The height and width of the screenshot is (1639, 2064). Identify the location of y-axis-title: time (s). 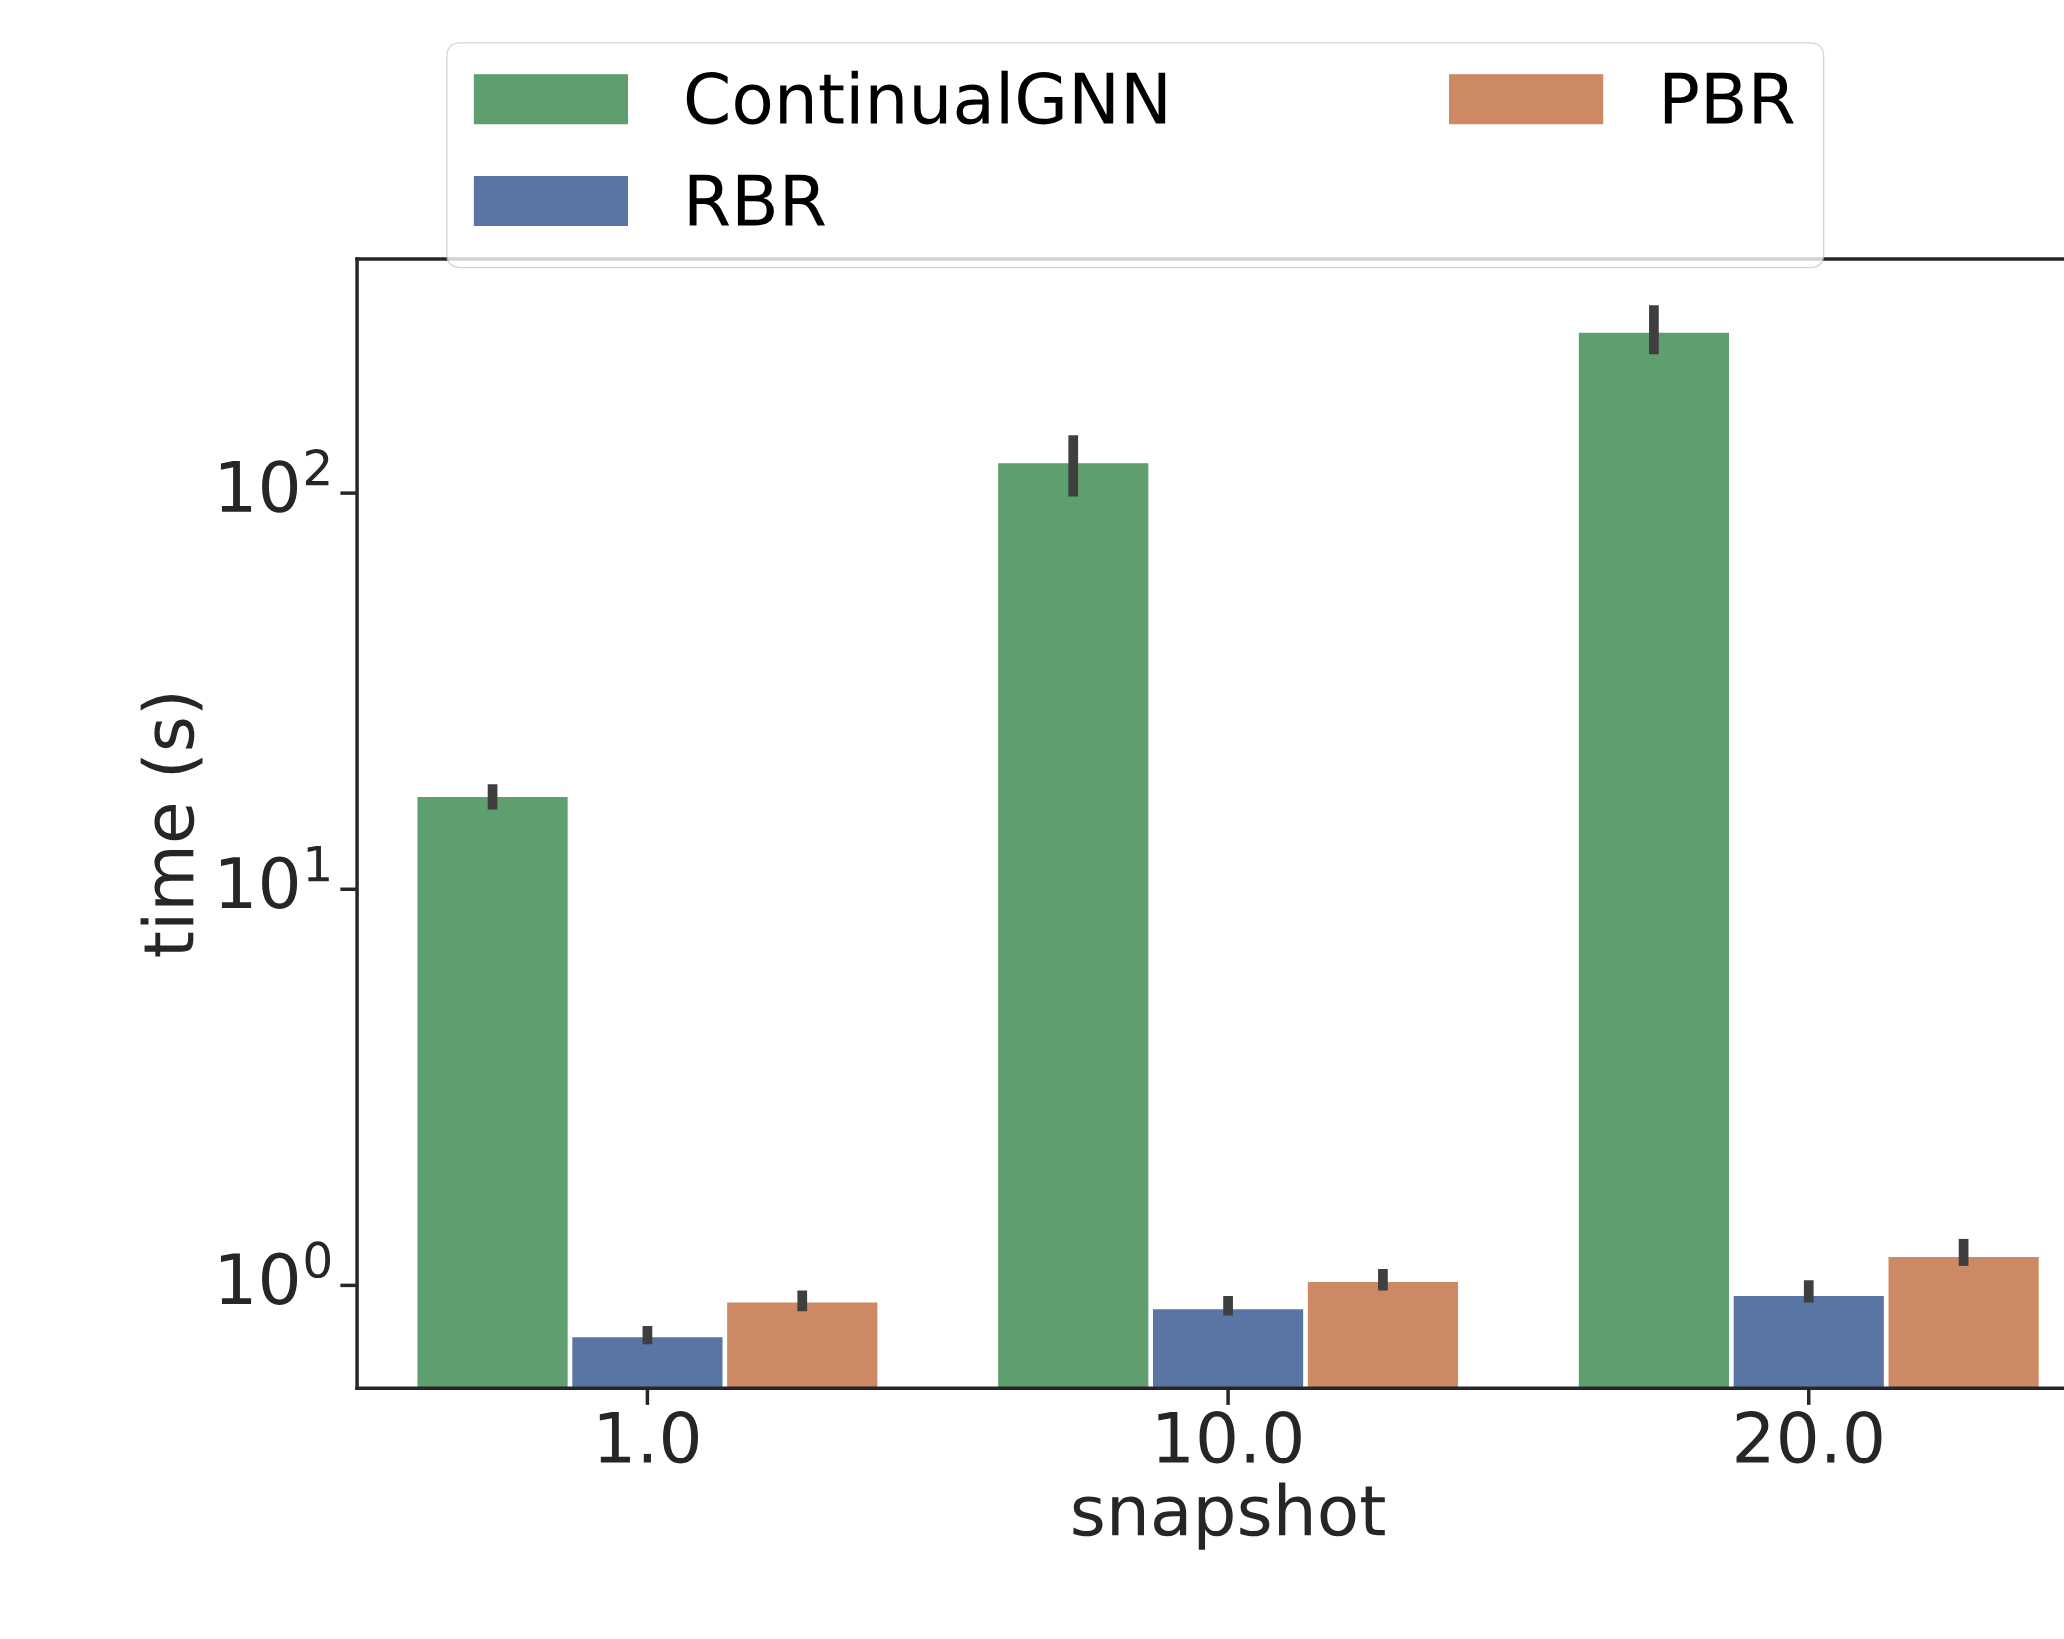
(171, 825).